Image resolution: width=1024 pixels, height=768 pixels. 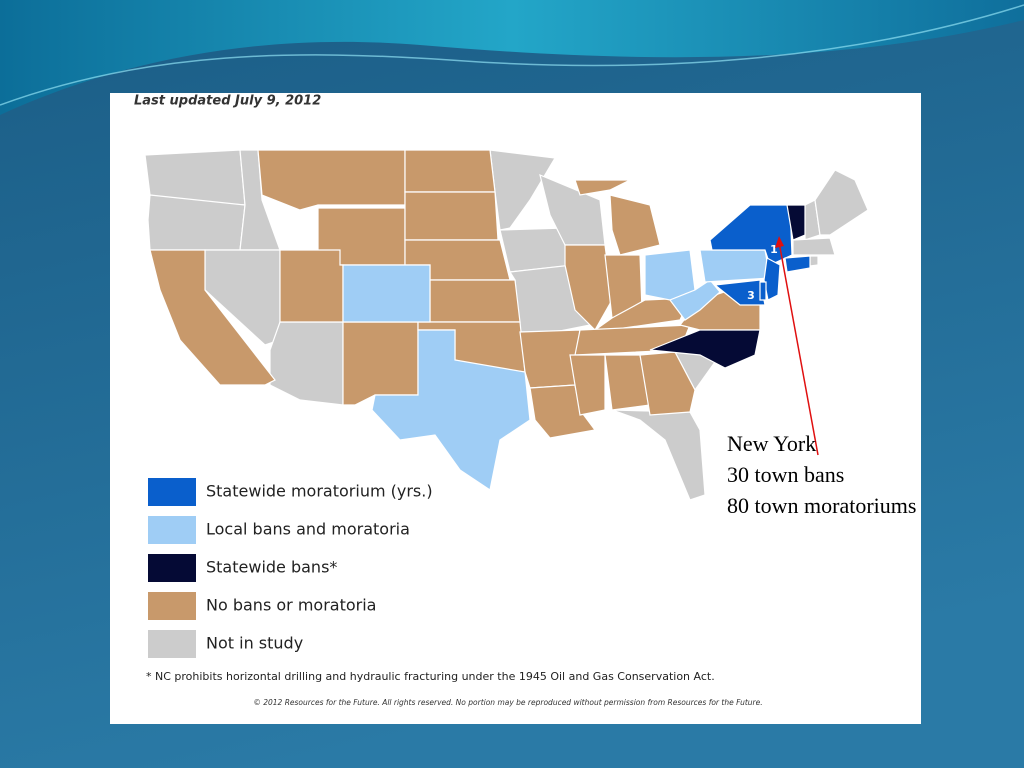 I want to click on legend-label: Statewide moratorium (yrs.), so click(x=319, y=491).